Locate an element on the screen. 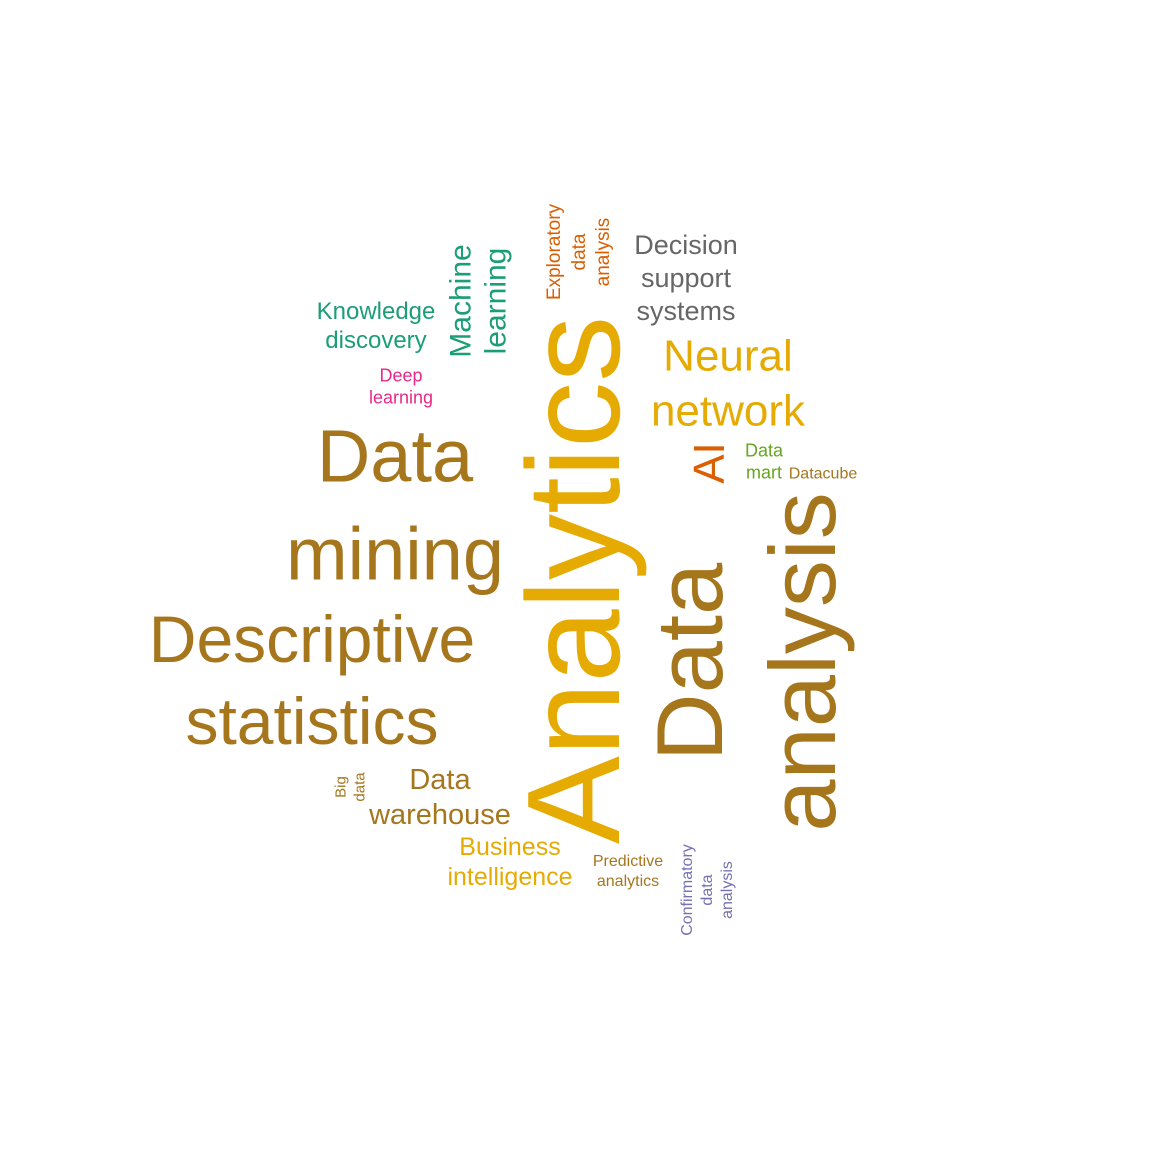  word-business-intelligence: Business intelligence is located at coordinates (509, 862).